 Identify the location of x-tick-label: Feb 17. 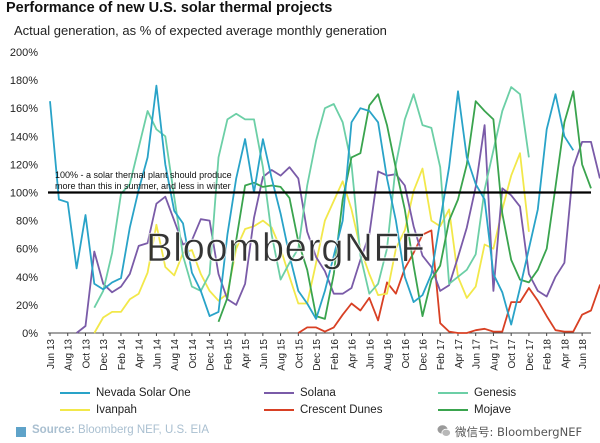
(441, 355).